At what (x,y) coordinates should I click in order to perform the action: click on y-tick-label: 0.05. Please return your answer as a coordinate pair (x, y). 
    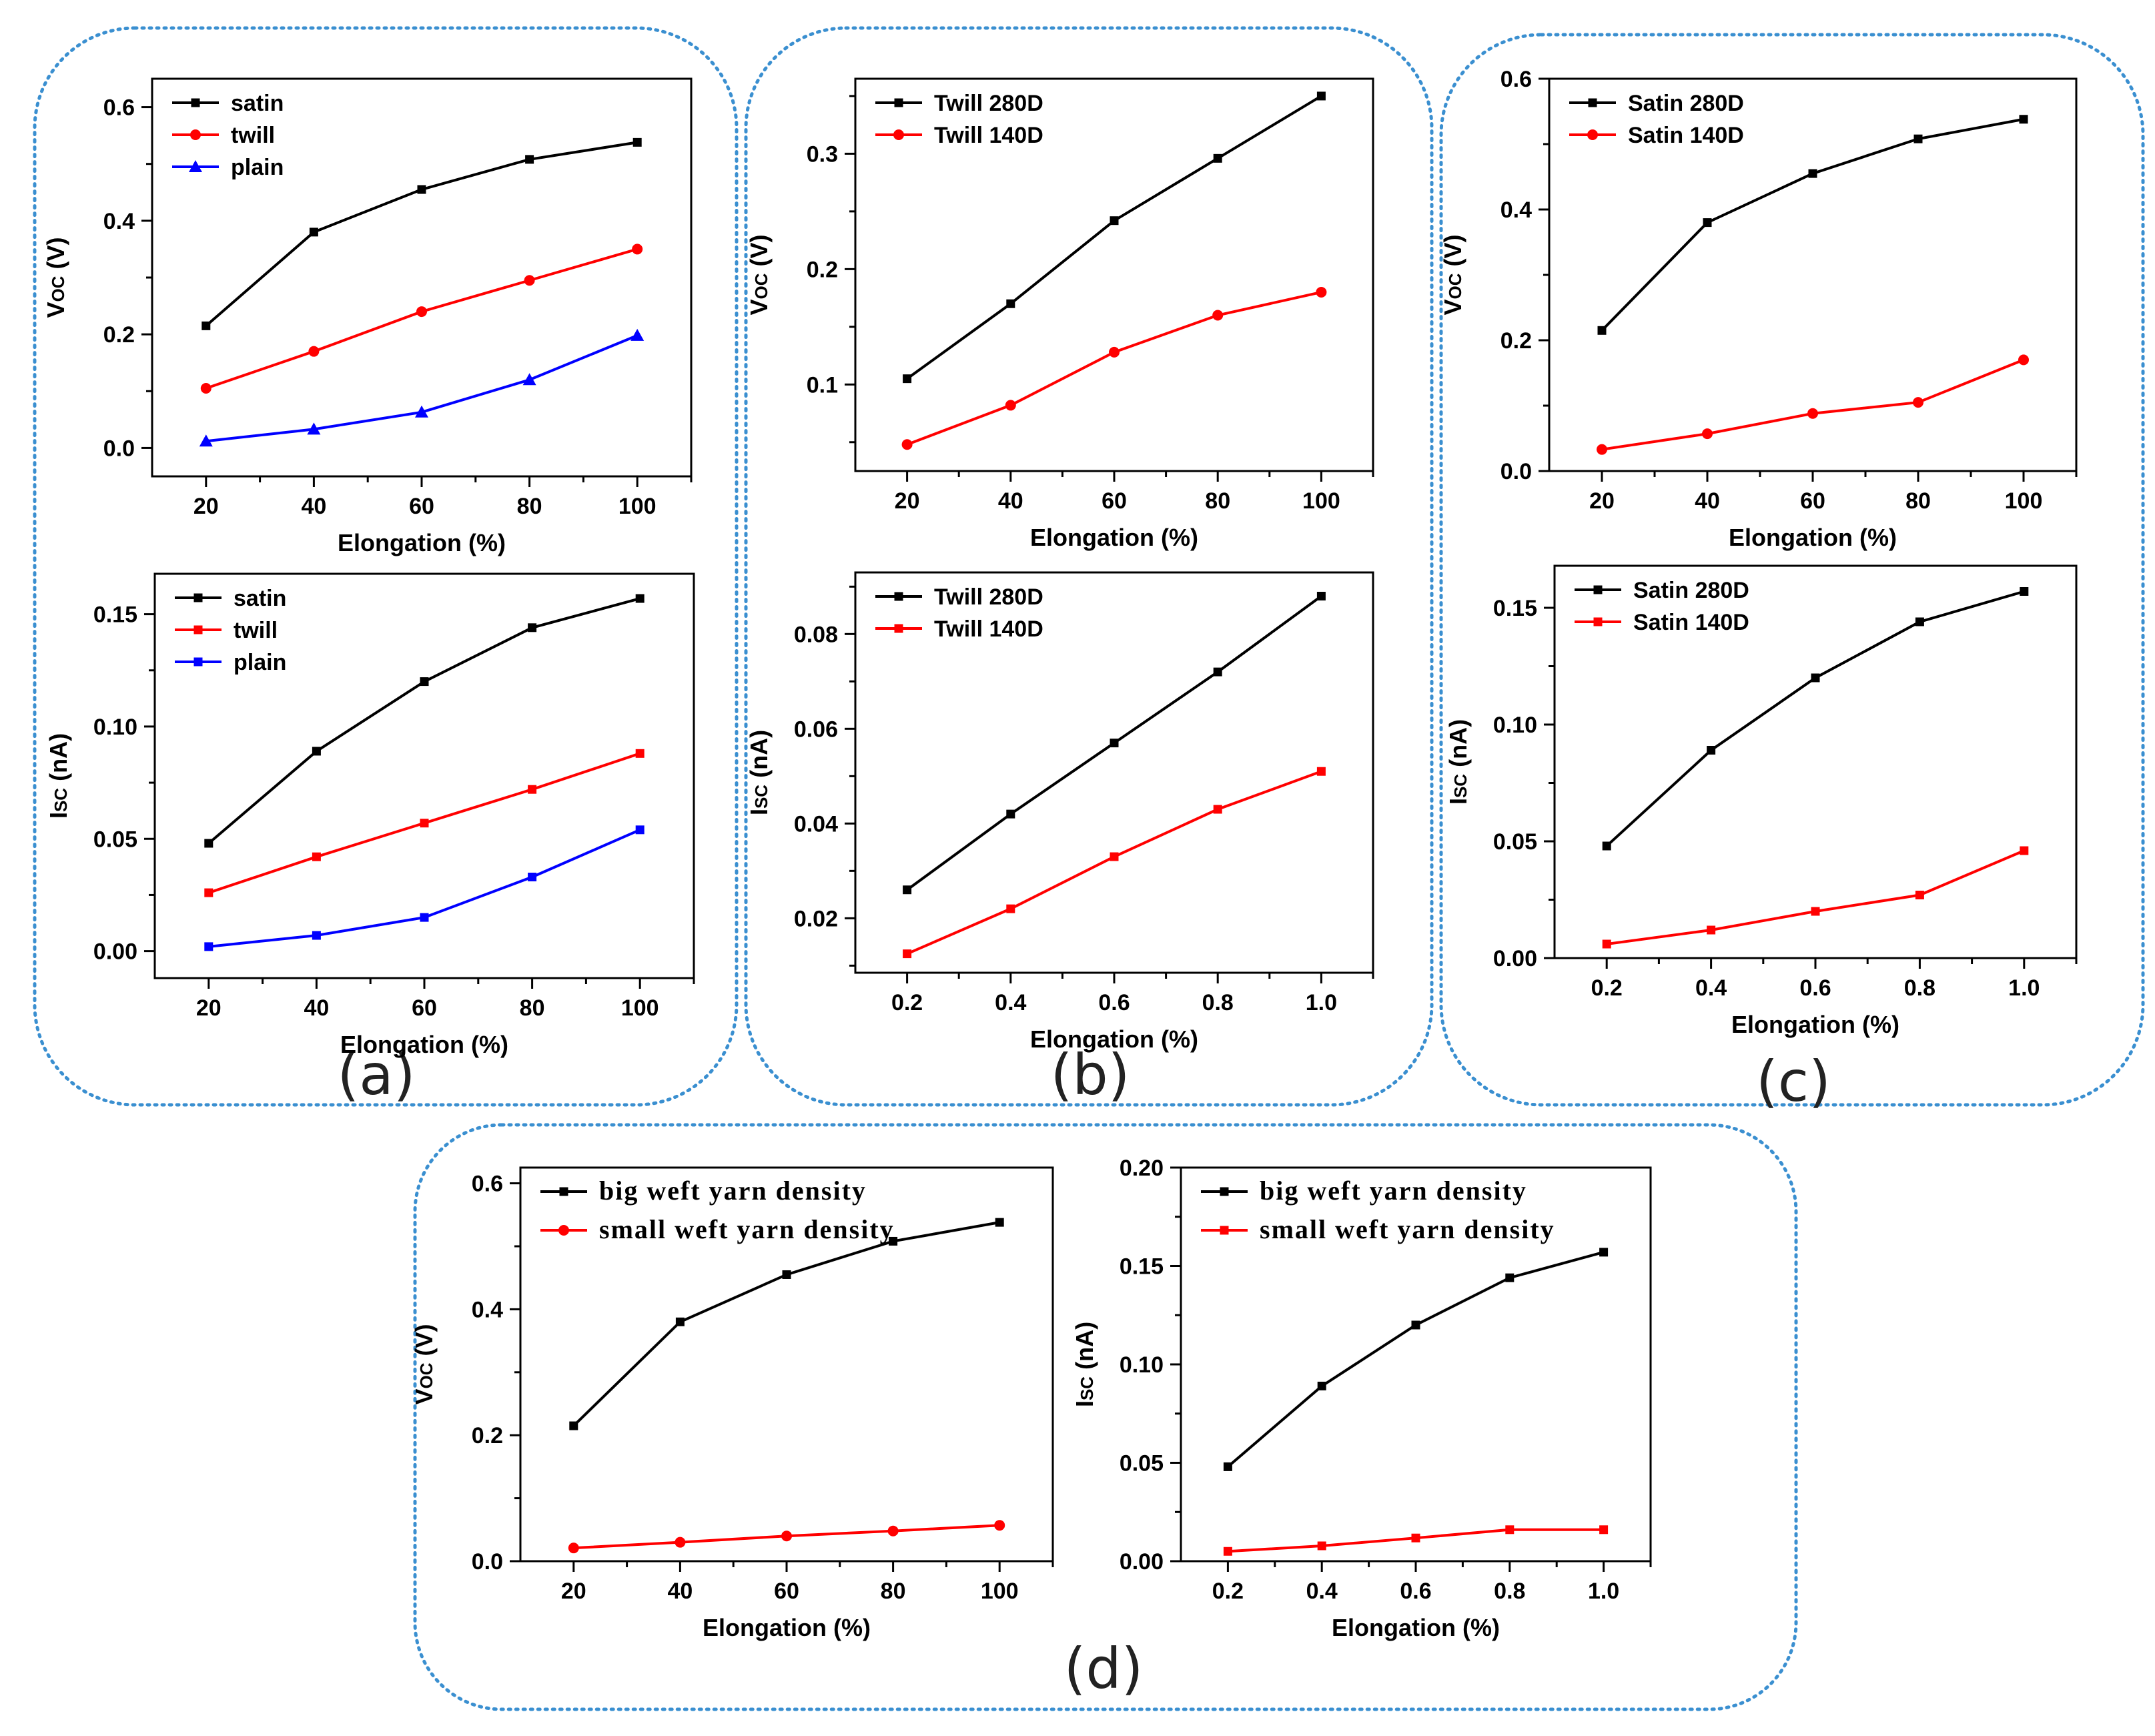
    Looking at the image, I should click on (1515, 842).